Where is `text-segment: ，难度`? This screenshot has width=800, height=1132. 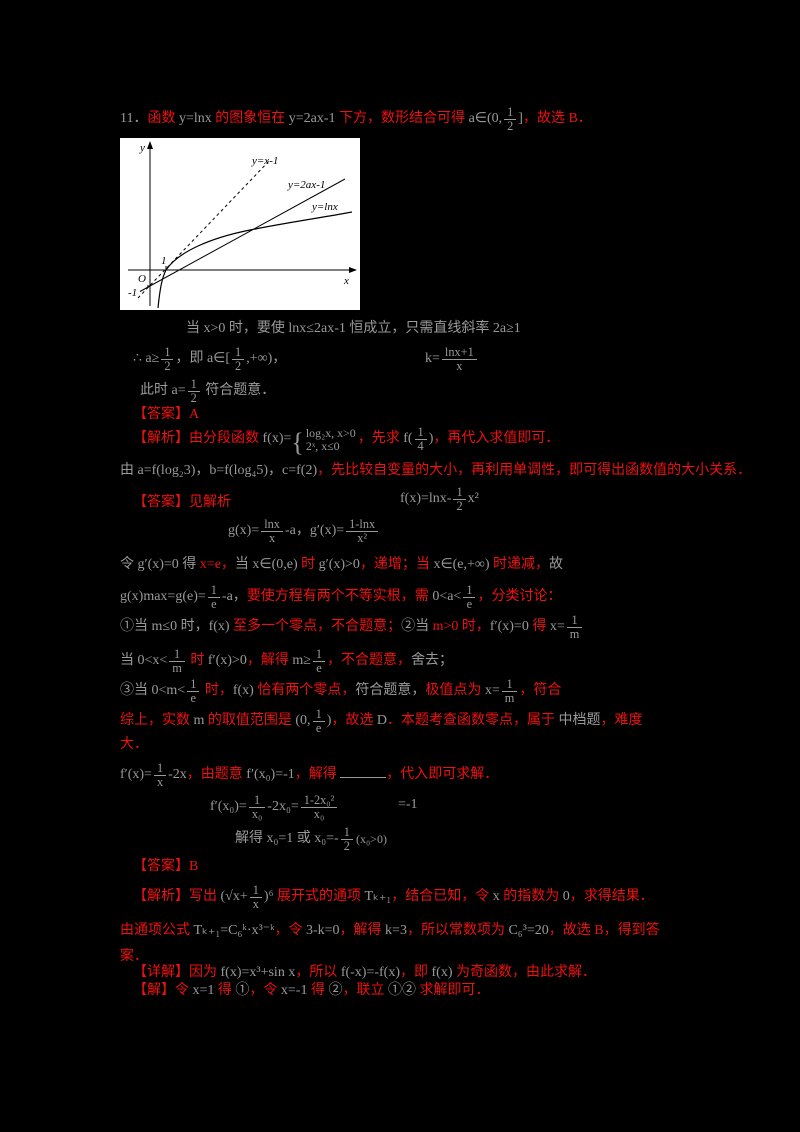 text-segment: ，难度 is located at coordinates (621, 720).